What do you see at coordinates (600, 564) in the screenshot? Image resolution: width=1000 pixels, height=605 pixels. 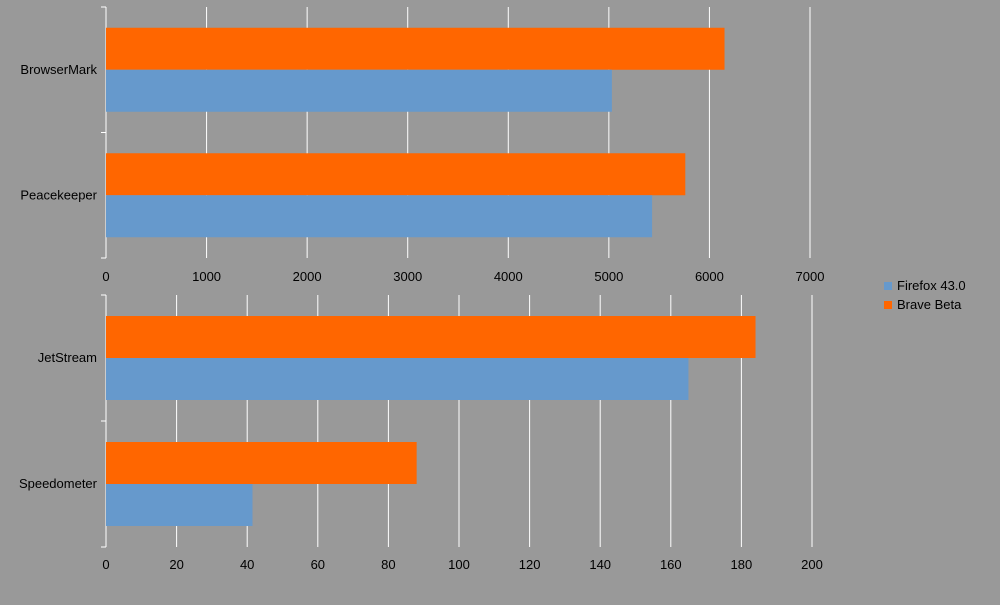 I see `x-tick-label-2-140: 140` at bounding box center [600, 564].